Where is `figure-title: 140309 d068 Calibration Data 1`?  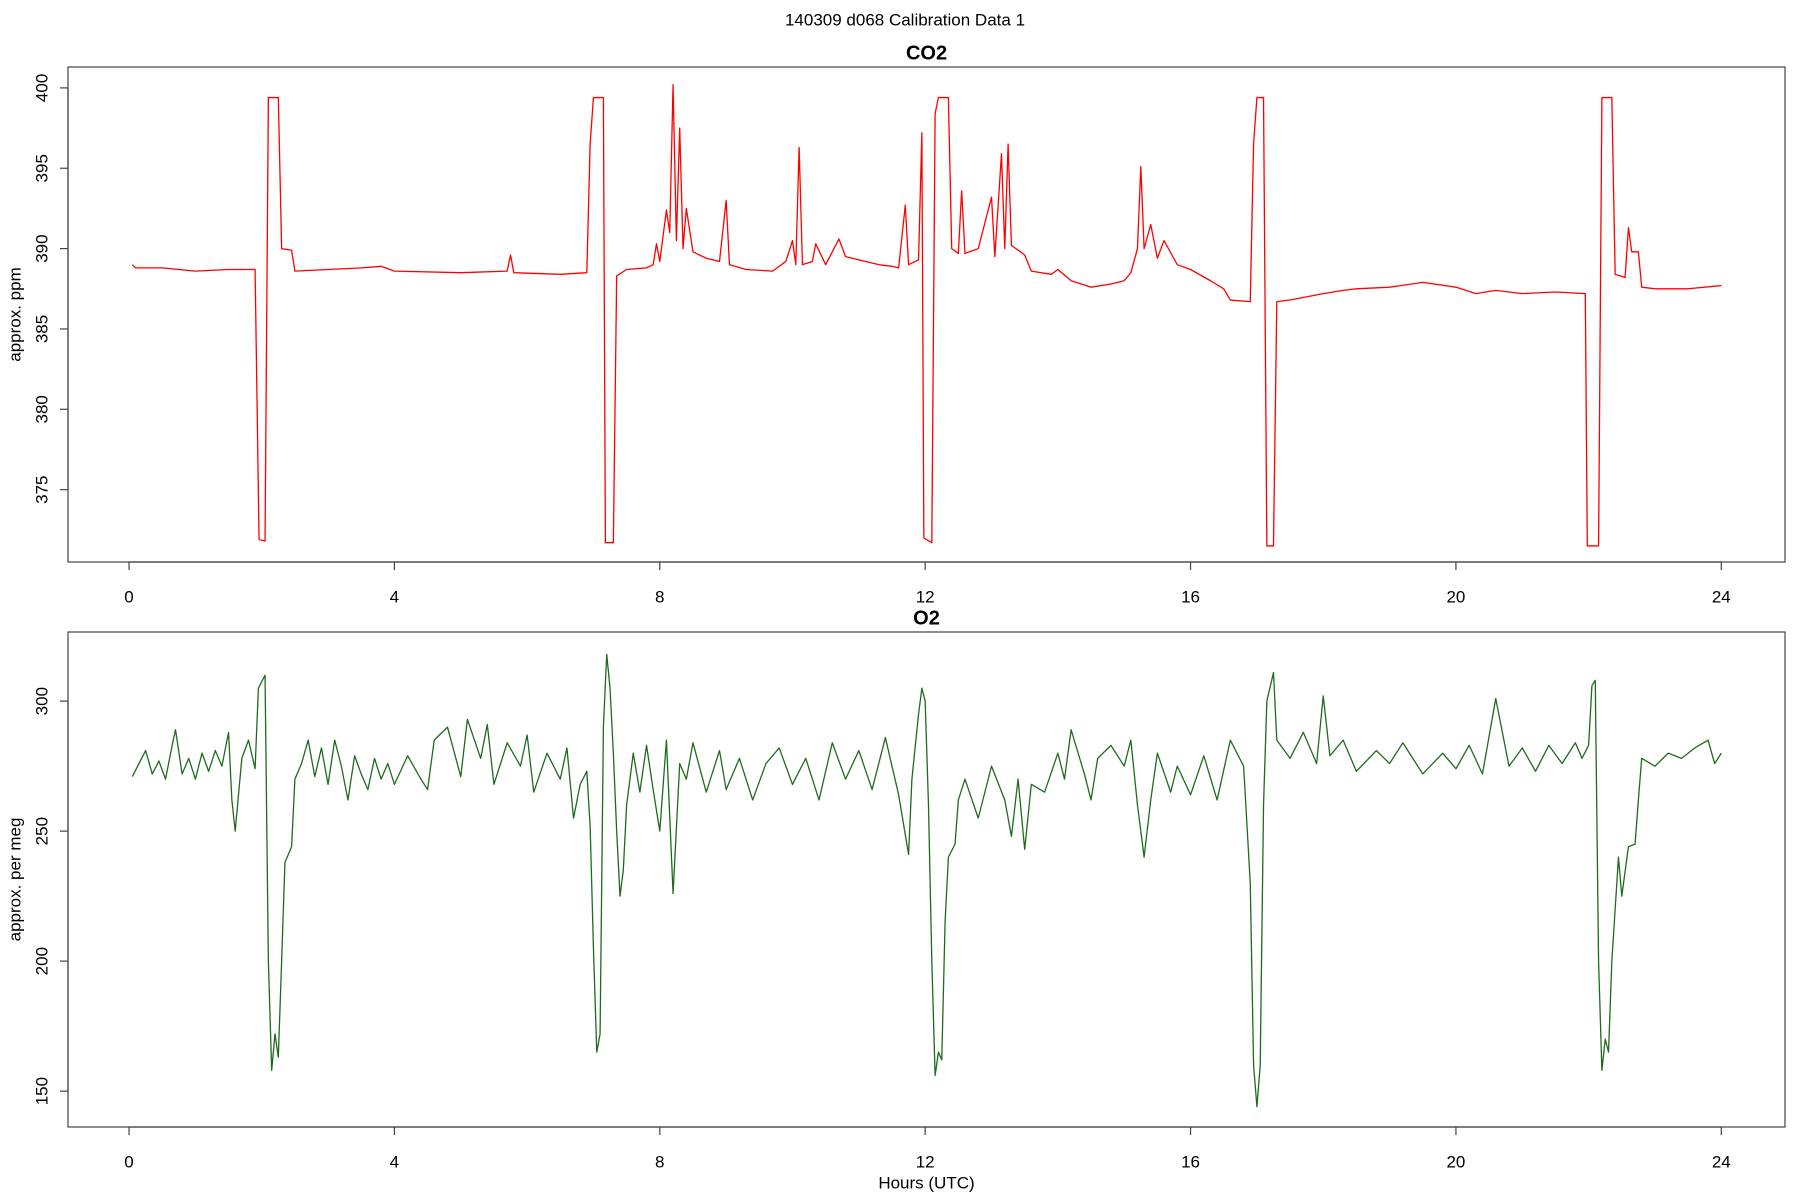
figure-title: 140309 d068 Calibration Data 1 is located at coordinates (905, 19).